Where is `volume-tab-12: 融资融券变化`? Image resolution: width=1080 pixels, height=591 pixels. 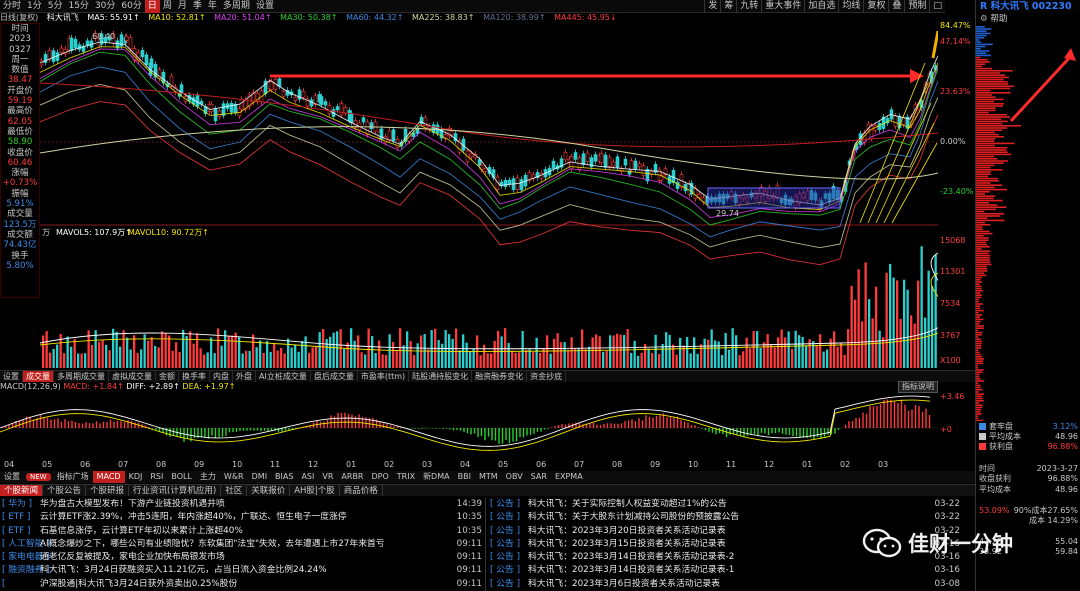
volume-tab-12: 融资融券变化 is located at coordinates (500, 376).